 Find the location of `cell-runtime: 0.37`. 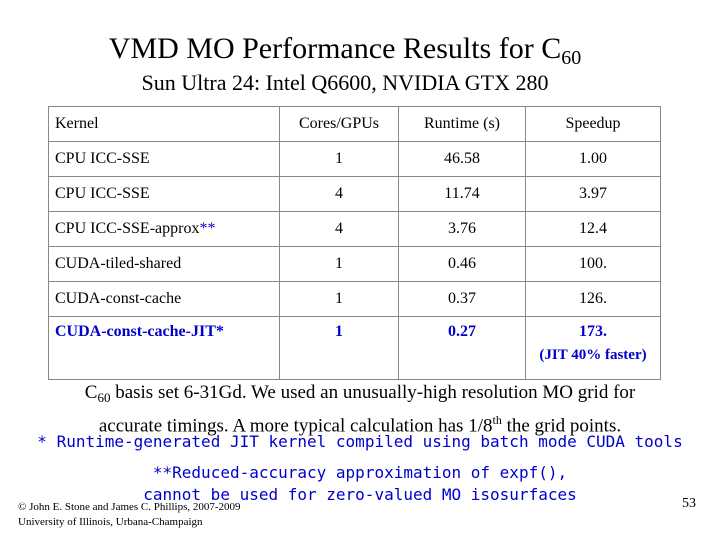

cell-runtime: 0.37 is located at coordinates (462, 299).